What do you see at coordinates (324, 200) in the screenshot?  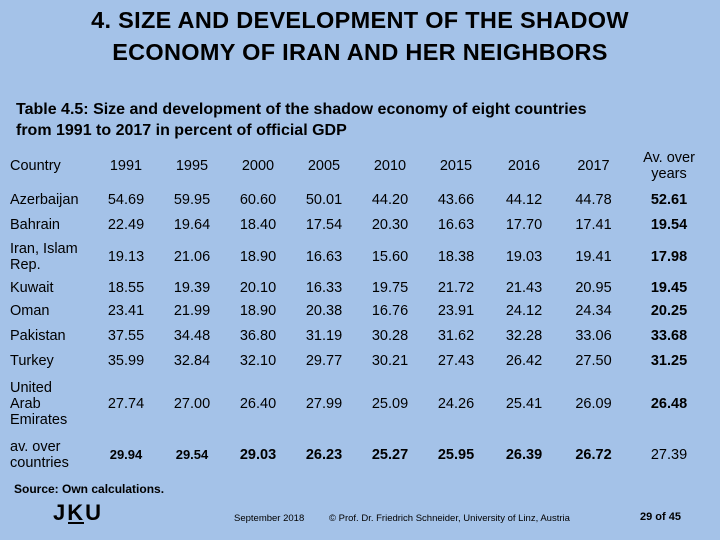 I see `table-cell: 50.01` at bounding box center [324, 200].